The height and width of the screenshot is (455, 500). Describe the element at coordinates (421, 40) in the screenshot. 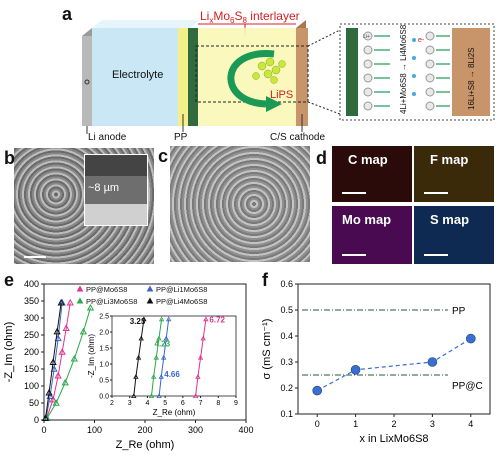

I see `electron-label: e-` at that location.